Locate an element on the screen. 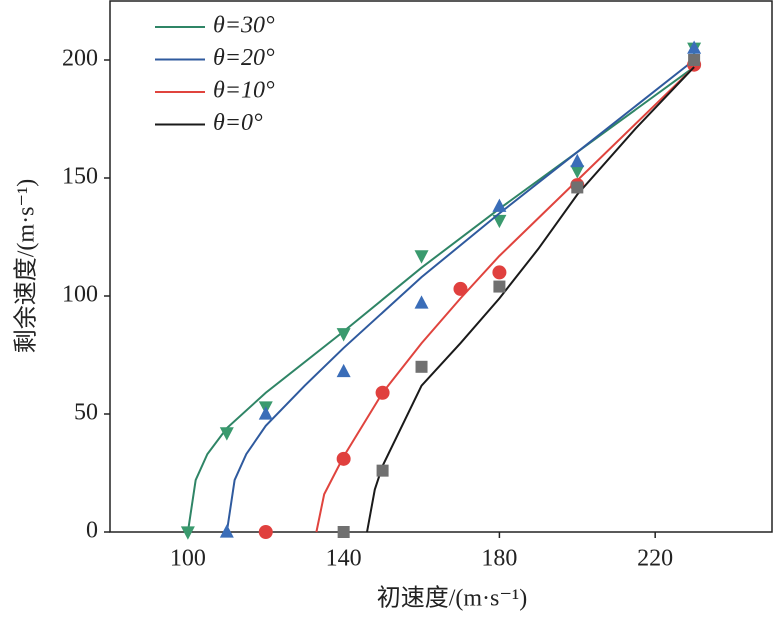 The height and width of the screenshot is (617, 774). x-tick-label: 220 is located at coordinates (655, 559).